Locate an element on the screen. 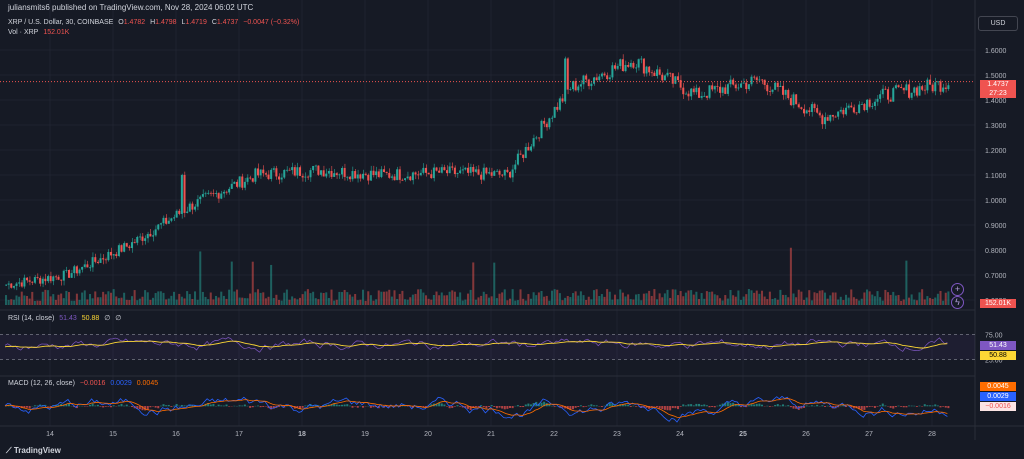  rsi-tick-label: 25.00 is located at coordinates (994, 361).